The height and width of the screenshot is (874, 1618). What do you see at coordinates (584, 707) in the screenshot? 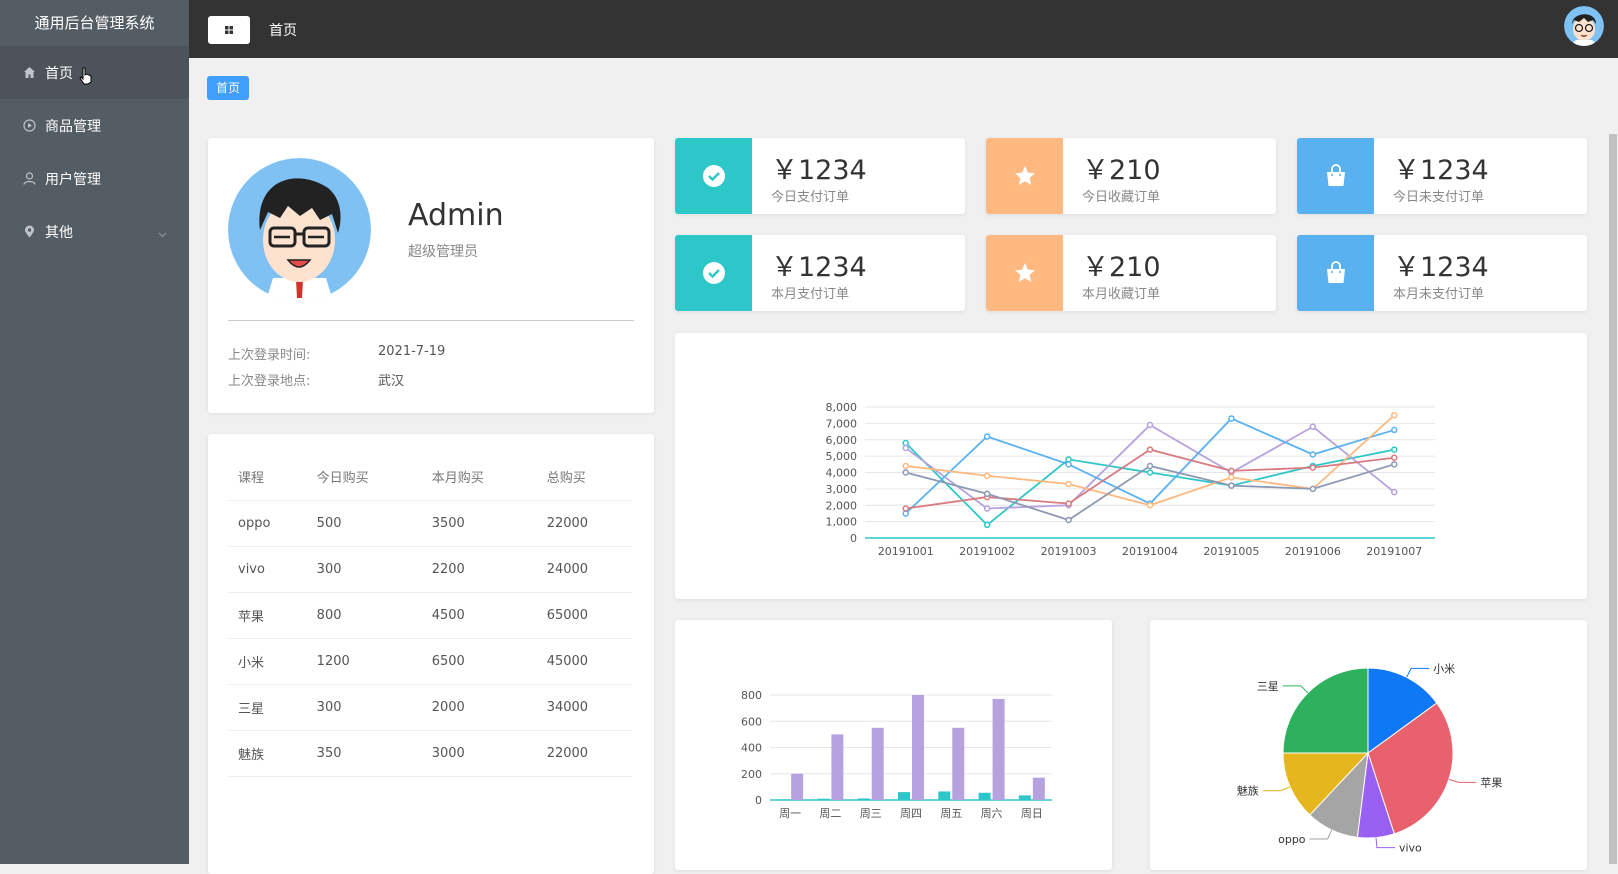
I see `table-cell: 34000` at bounding box center [584, 707].